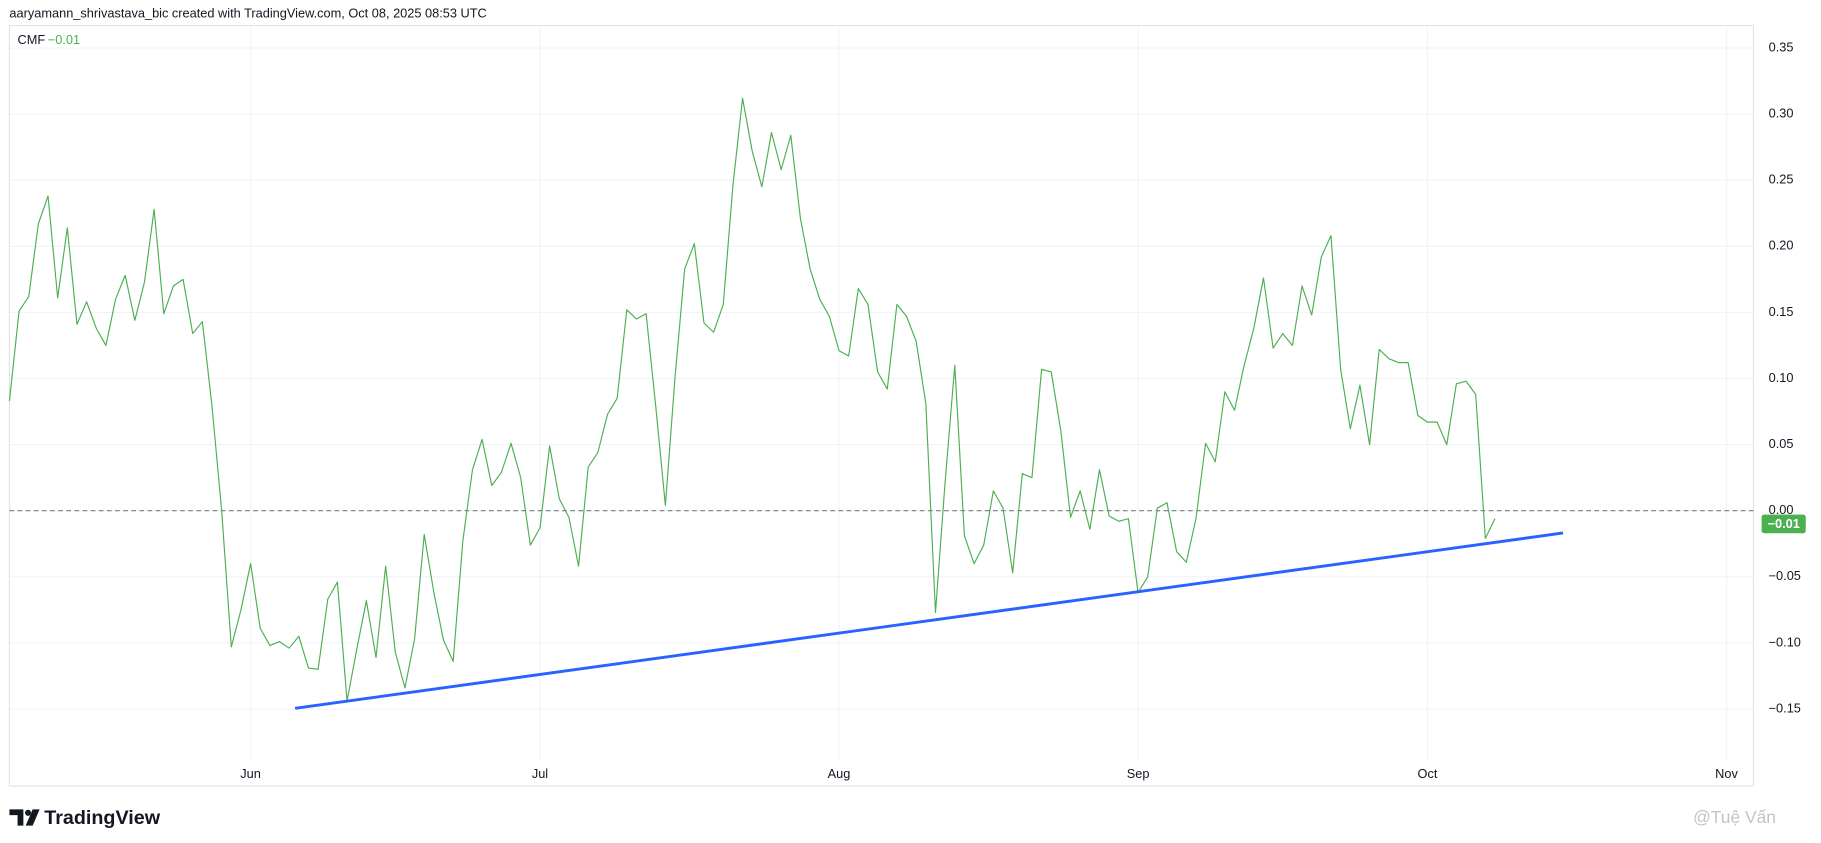 This screenshot has width=1821, height=843. I want to click on last-value-badge, so click(1783, 524).